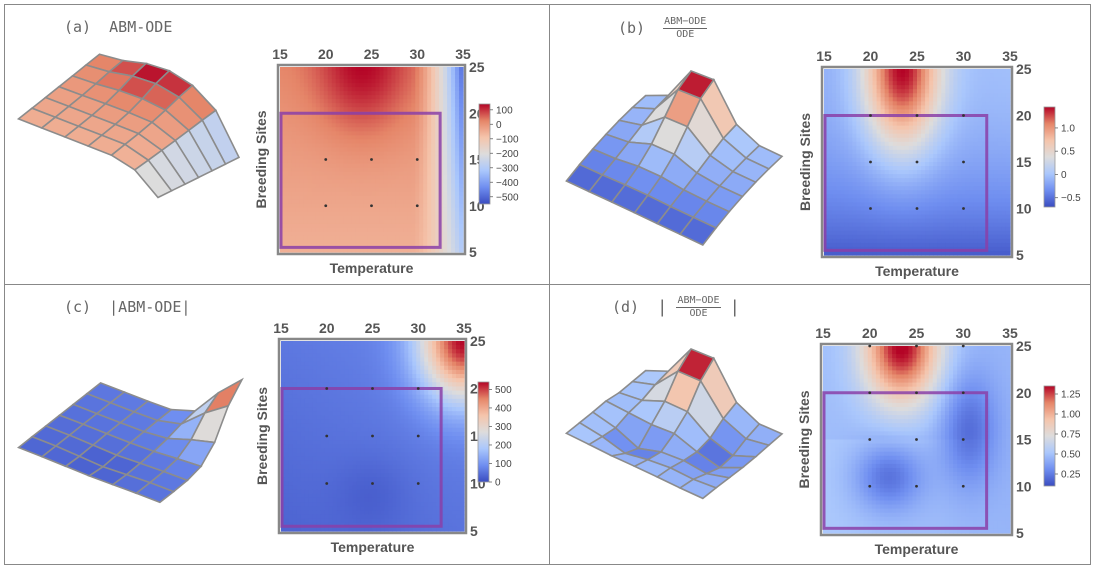  Describe the element at coordinates (870, 208) in the screenshot. I see `sample-point` at that location.